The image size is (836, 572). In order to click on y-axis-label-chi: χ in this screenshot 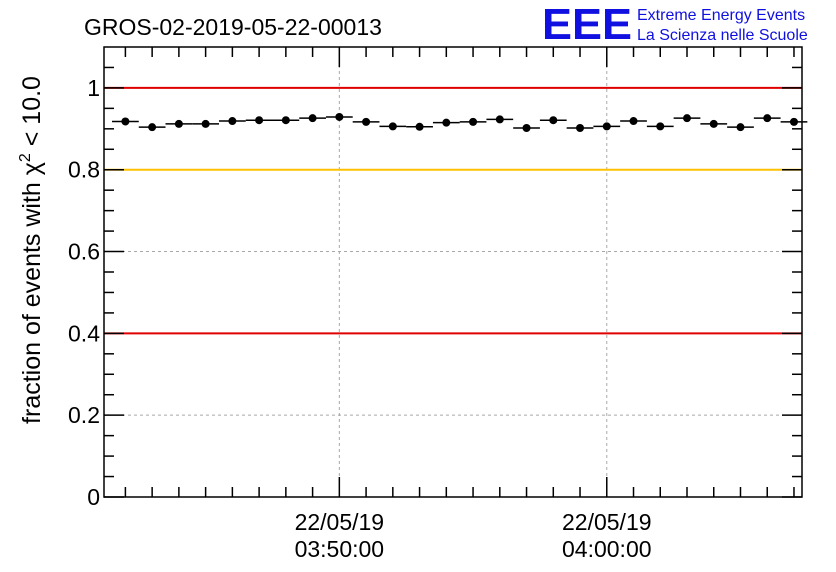, I will do `click(32, 168)`.